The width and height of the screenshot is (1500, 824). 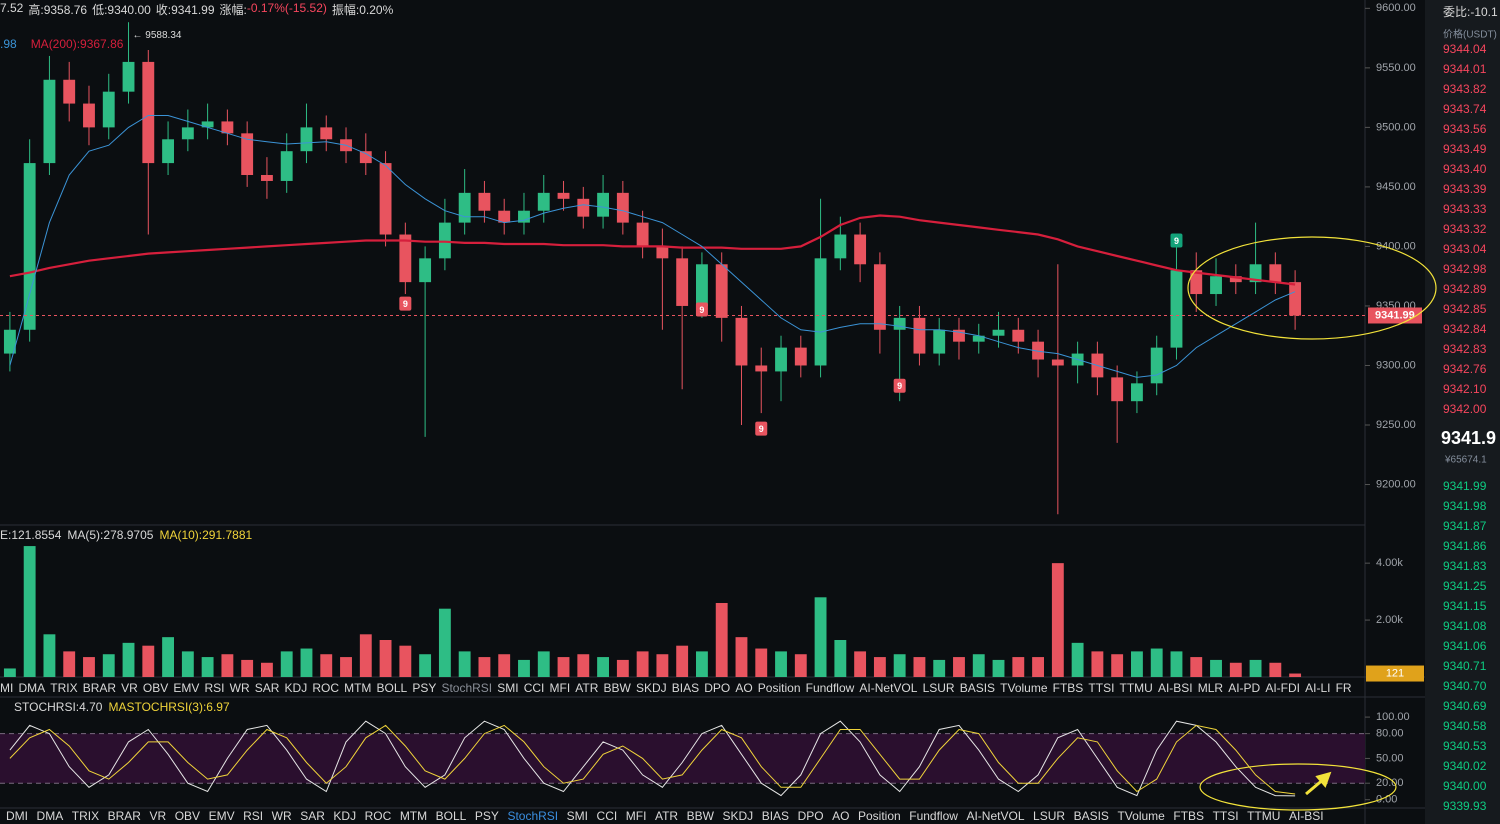 What do you see at coordinates (1282, 688) in the screenshot?
I see `indicator-tab: AI-FDI` at bounding box center [1282, 688].